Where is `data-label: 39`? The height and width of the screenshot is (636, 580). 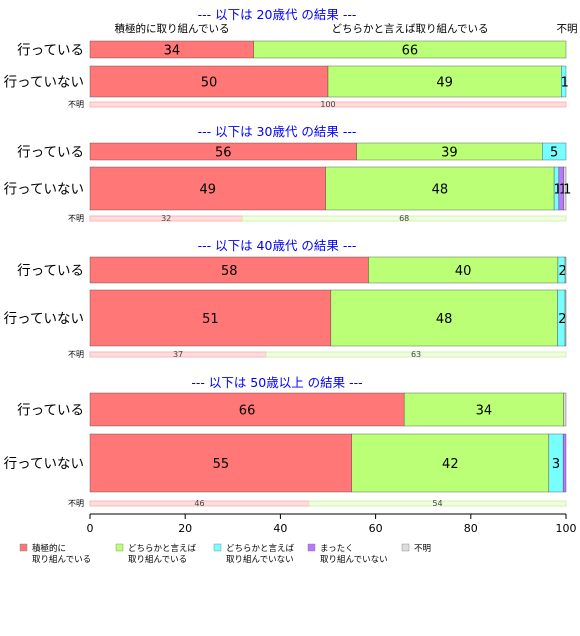
data-label: 39 is located at coordinates (449, 153).